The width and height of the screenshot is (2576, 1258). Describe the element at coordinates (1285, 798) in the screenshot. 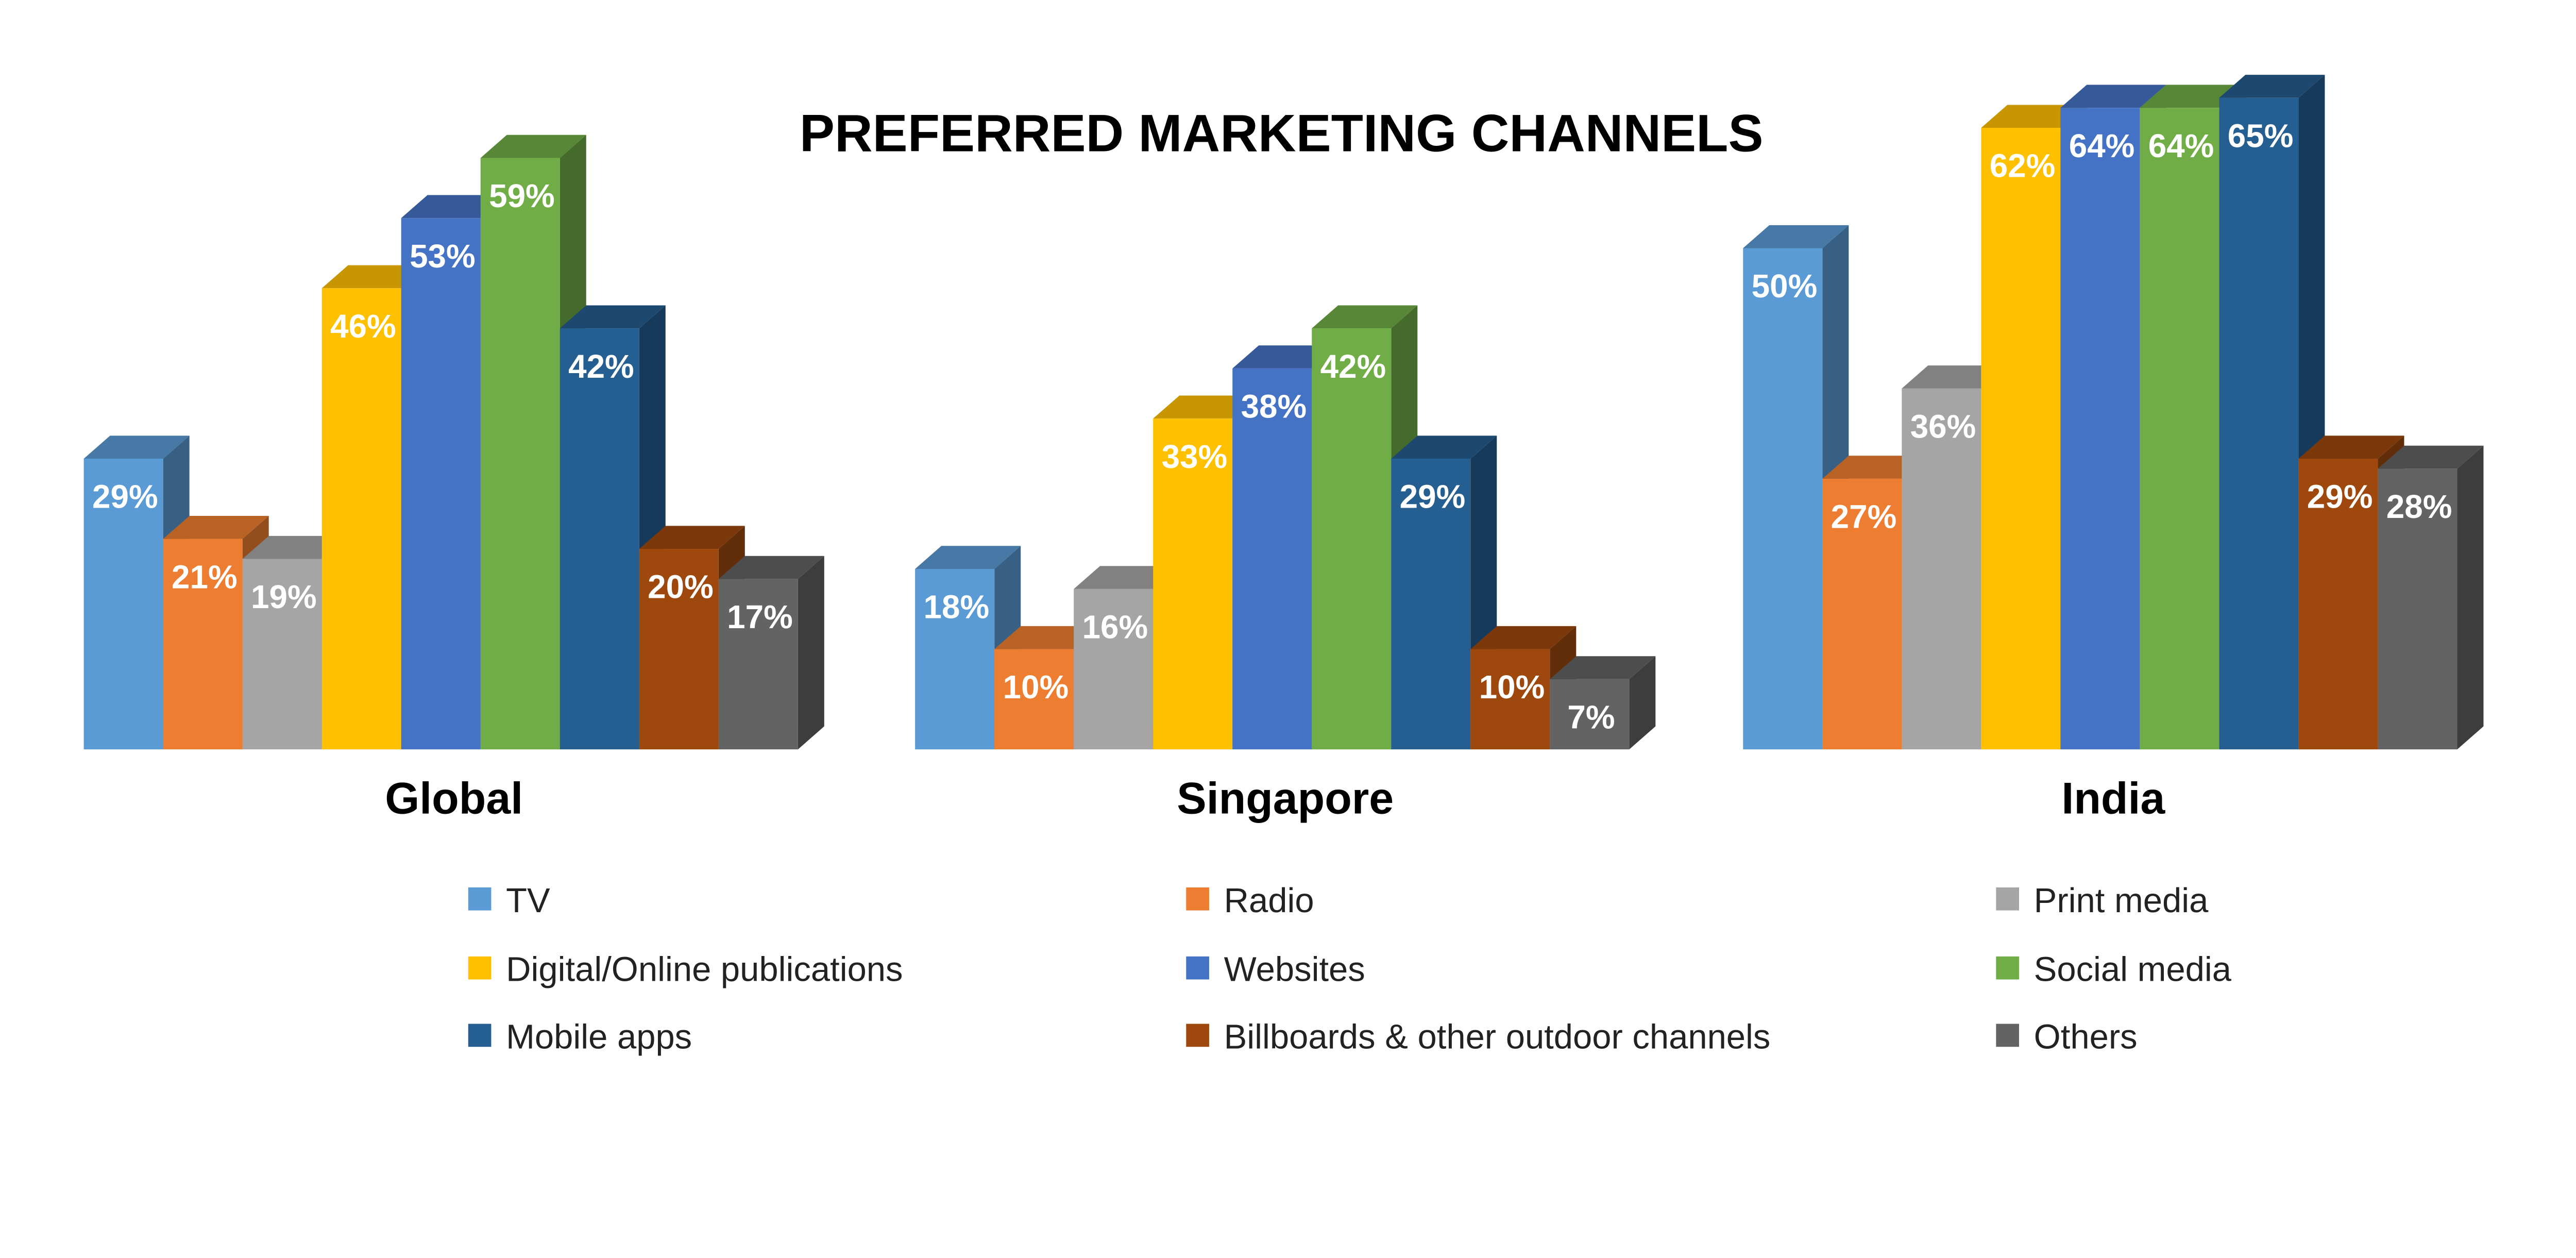

I see `category-label: Singapore` at that location.